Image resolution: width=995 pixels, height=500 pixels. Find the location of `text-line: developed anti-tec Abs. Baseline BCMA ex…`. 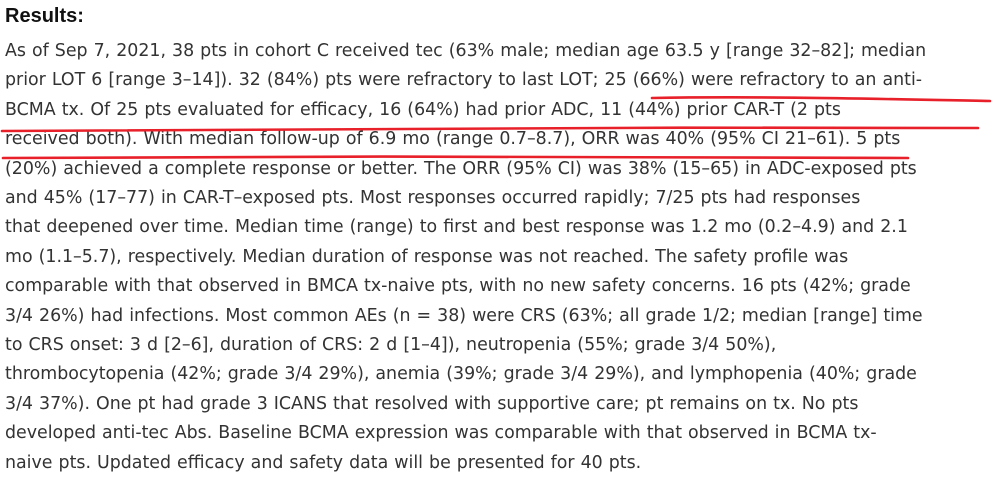

text-line: developed anti-tec Abs. Baseline BCMA ex… is located at coordinates (441, 433).